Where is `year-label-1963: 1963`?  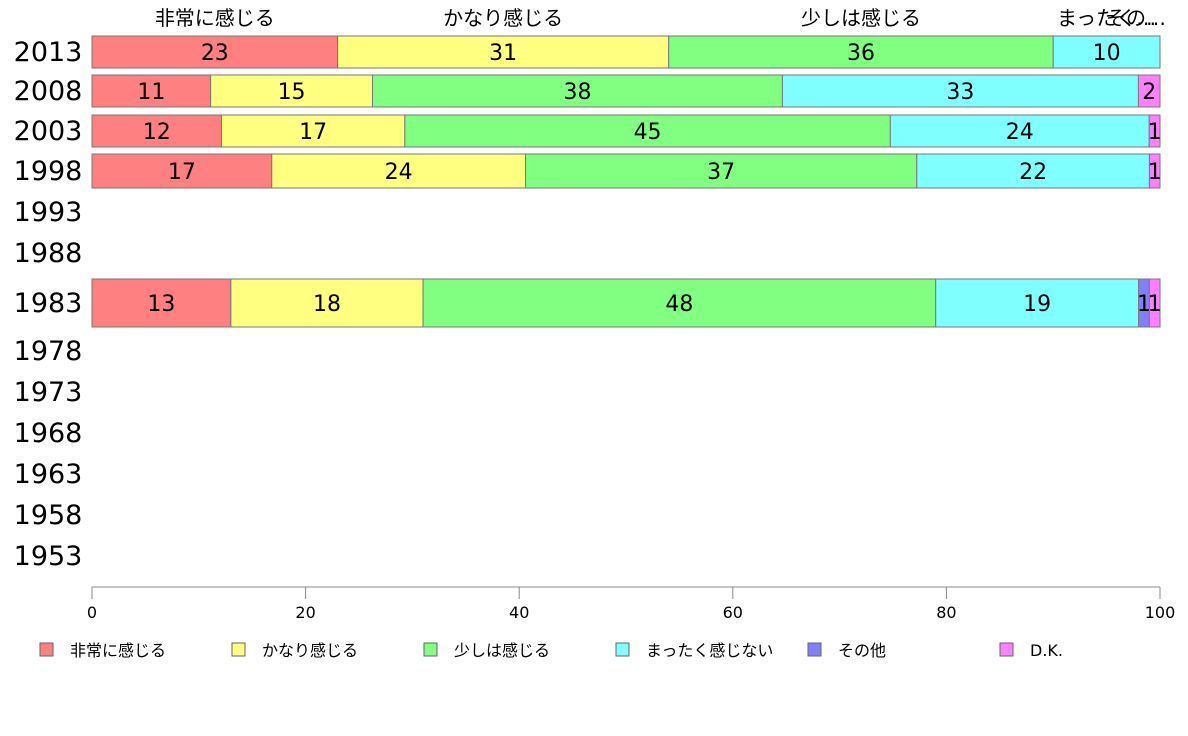
year-label-1963: 1963 is located at coordinates (48, 474).